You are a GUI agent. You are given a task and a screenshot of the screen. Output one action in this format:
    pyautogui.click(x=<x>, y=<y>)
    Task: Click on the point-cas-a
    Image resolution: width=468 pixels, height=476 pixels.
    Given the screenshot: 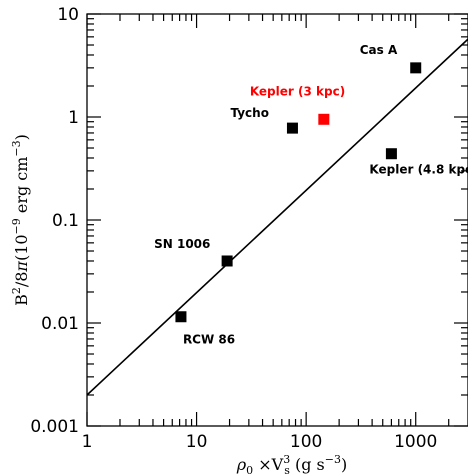 What is the action you would take?
    pyautogui.click(x=416, y=68)
    